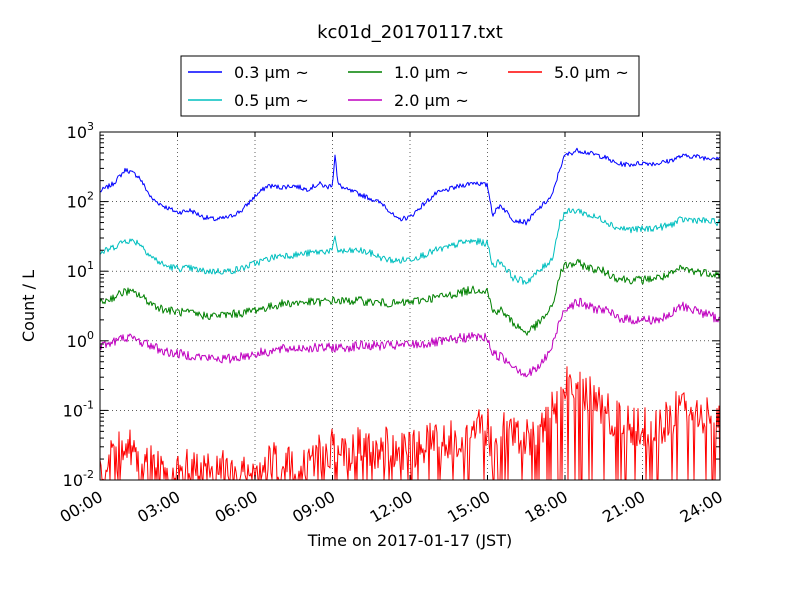  What do you see at coordinates (623, 507) in the screenshot?
I see `x-tick-label: 21:00` at bounding box center [623, 507].